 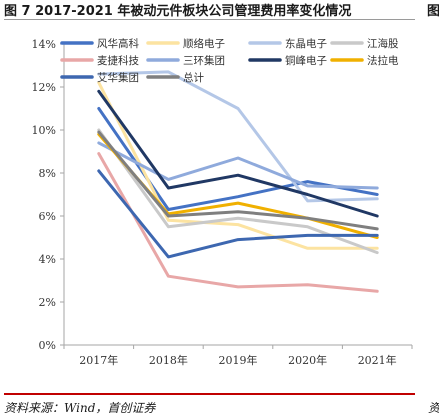 What do you see at coordinates (306, 43) in the screenshot?
I see `legend-label: 东晶电子` at bounding box center [306, 43].